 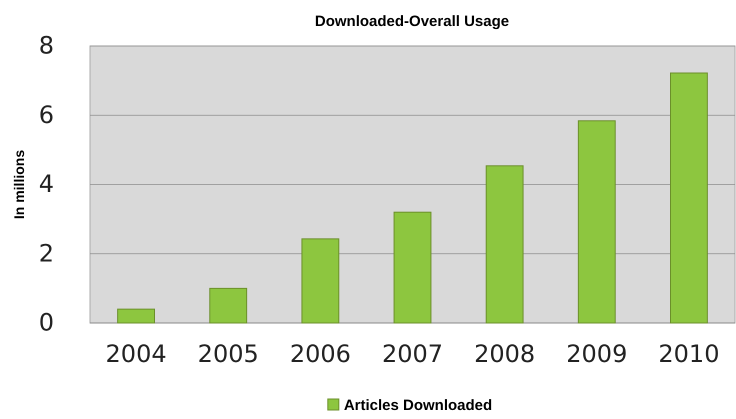 What do you see at coordinates (689, 354) in the screenshot?
I see `x-tick-label: 2010` at bounding box center [689, 354].